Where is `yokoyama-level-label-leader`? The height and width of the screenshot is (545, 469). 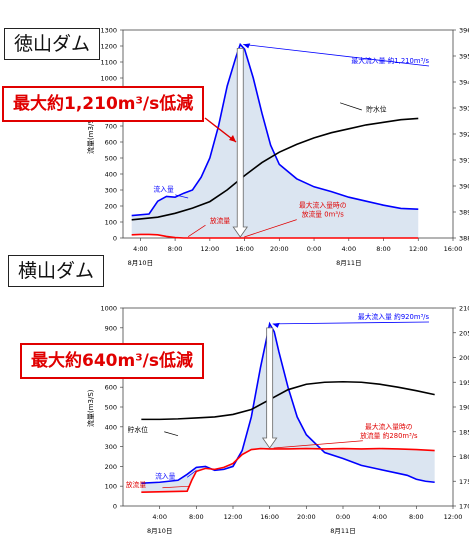 yokoyama-level-label-leader is located at coordinates (171, 434).